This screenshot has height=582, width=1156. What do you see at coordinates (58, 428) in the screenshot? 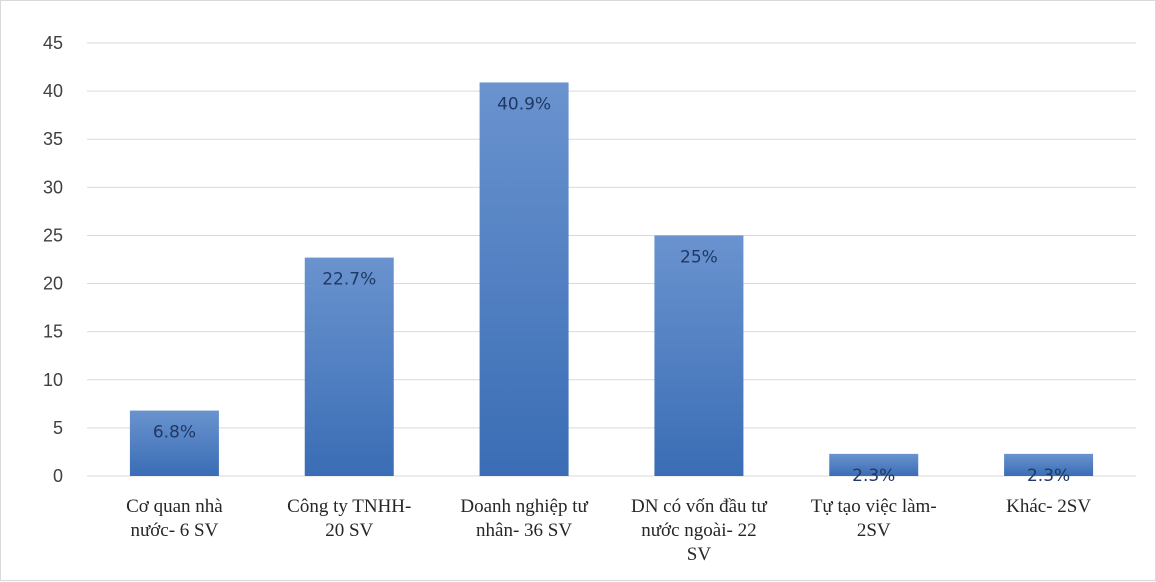
I see `y-tick-label: 5` at bounding box center [58, 428].